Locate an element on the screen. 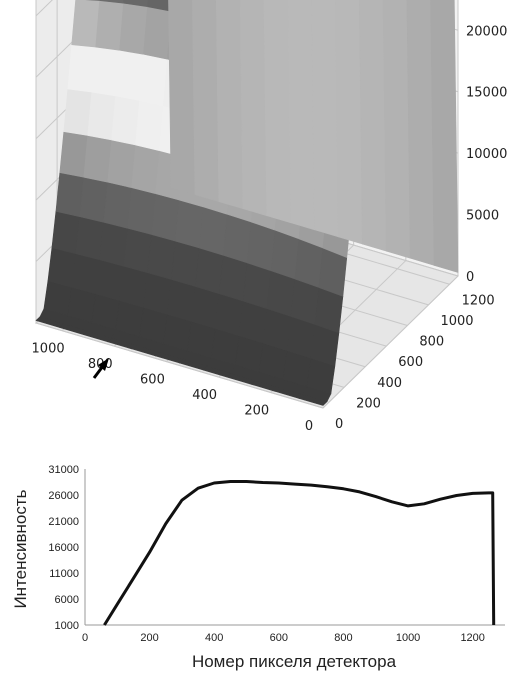 This screenshot has height=694, width=517. y-tick-label: 26000 is located at coordinates (63, 496).